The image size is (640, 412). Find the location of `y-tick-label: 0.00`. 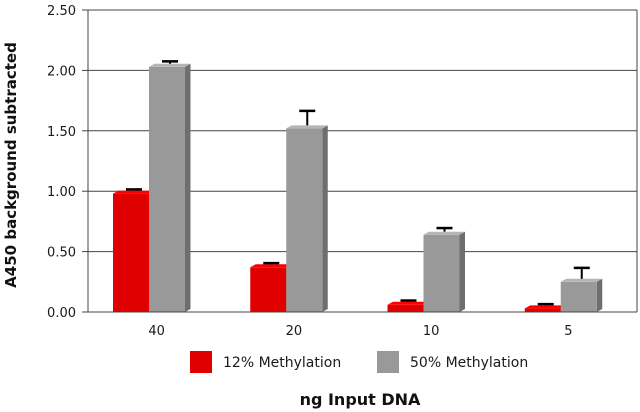

y-tick-label: 0.00 is located at coordinates (61, 313).